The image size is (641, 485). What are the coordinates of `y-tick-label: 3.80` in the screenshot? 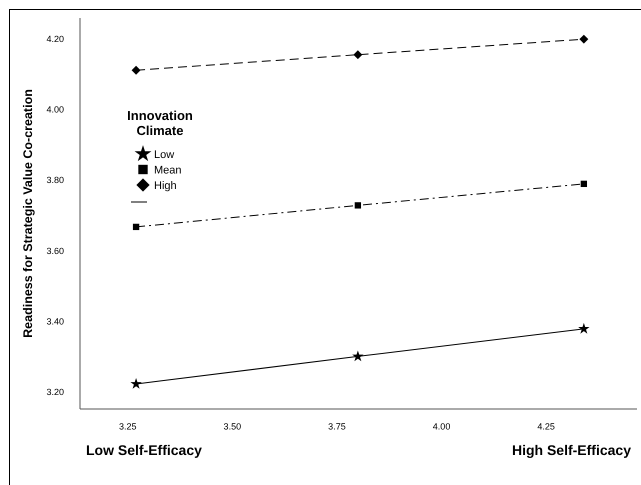 It's located at (55, 180).